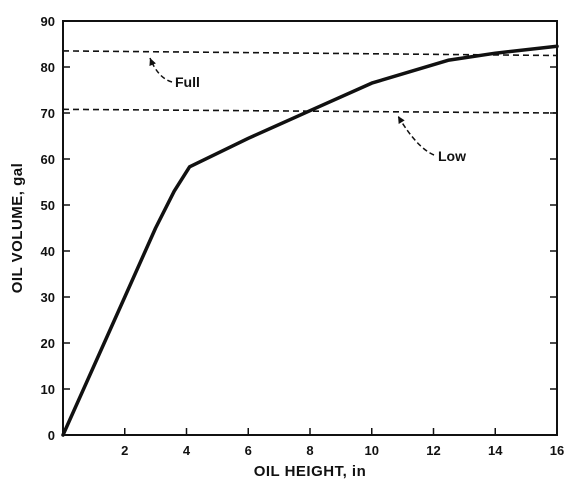 Image resolution: width=571 pixels, height=489 pixels. Describe the element at coordinates (48, 389) in the screenshot. I see `y-tick-label: 10` at that location.